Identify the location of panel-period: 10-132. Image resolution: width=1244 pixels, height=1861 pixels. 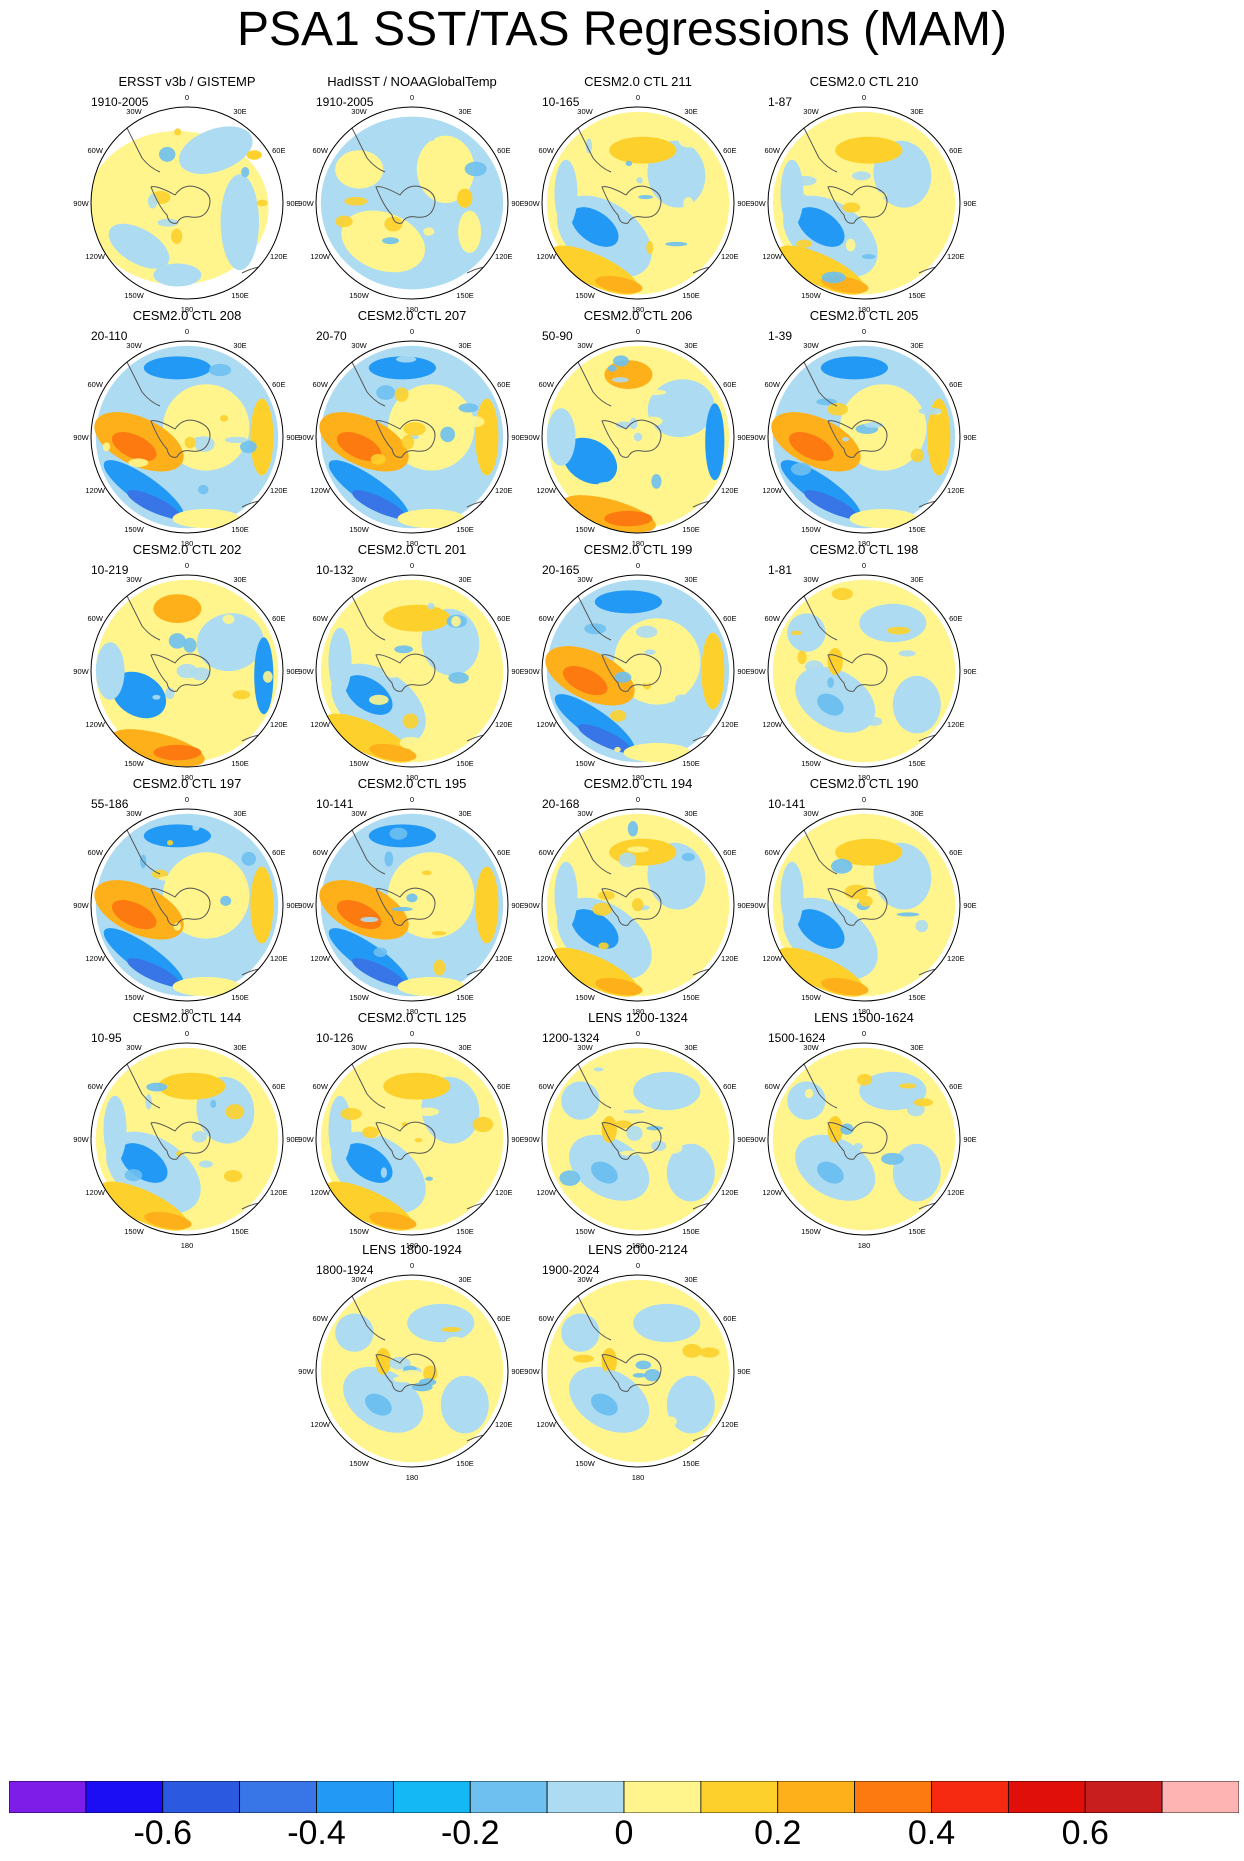
(335, 570).